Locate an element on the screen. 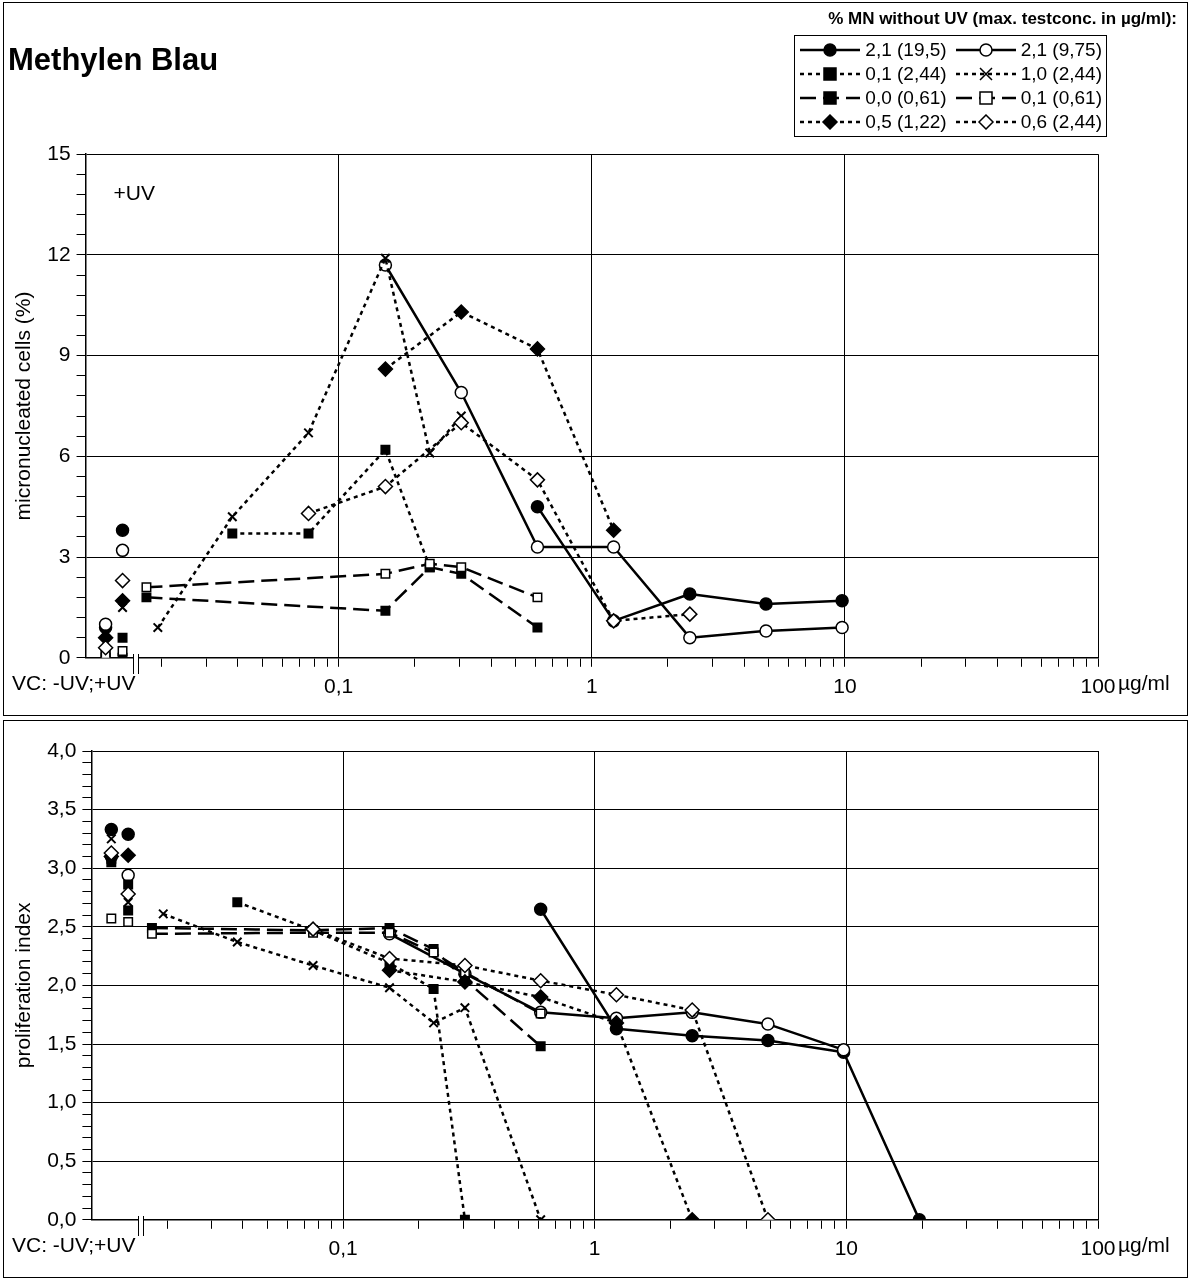  y-tick-label: 0,5 is located at coordinates (62, 1159).